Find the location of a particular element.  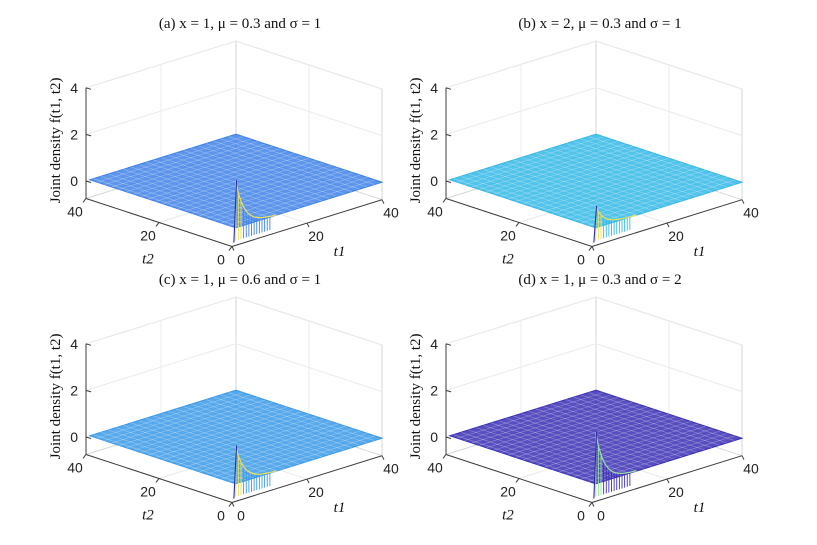

tick-label-z: 2 is located at coordinates (434, 134).